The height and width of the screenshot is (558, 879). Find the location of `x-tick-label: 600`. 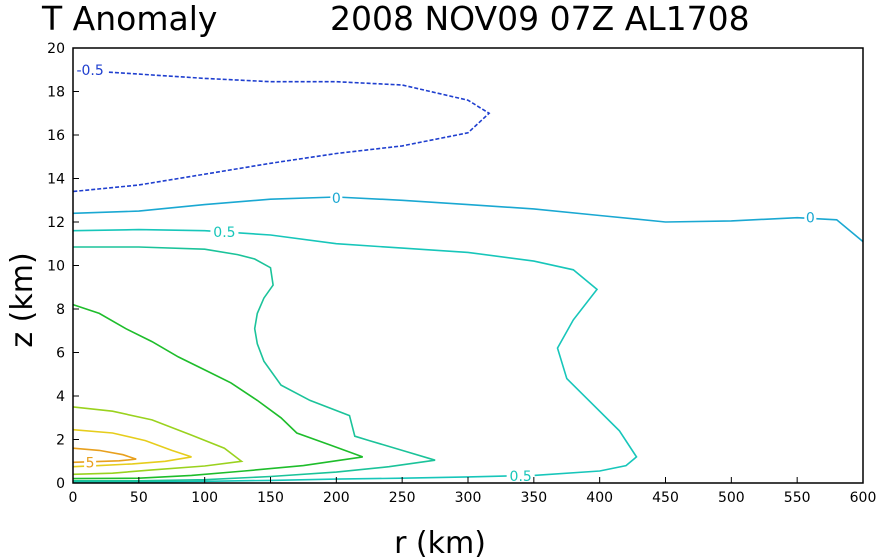

x-tick-label: 600 is located at coordinates (863, 498).